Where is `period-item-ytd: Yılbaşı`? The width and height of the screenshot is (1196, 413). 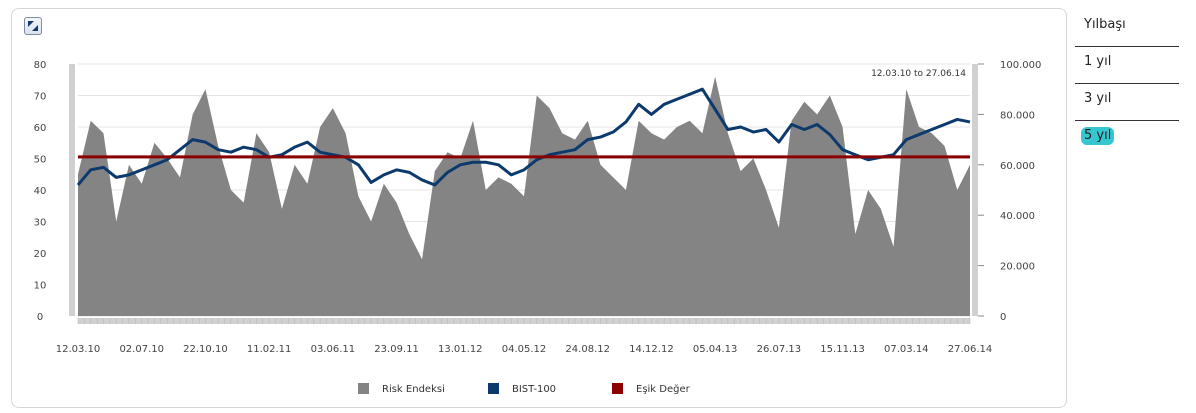 period-item-ytd: Yılbaşı is located at coordinates (1127, 28).